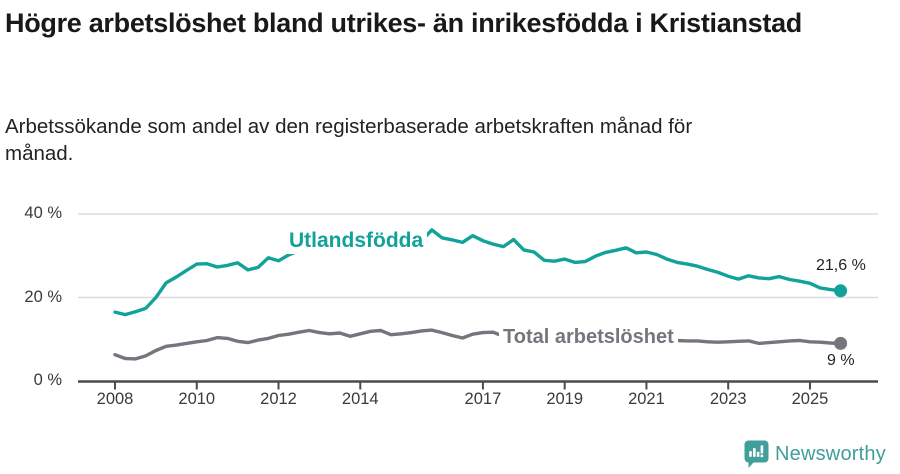 This screenshot has height=474, width=900. I want to click on end-value-label-total: 9 %, so click(841, 360).